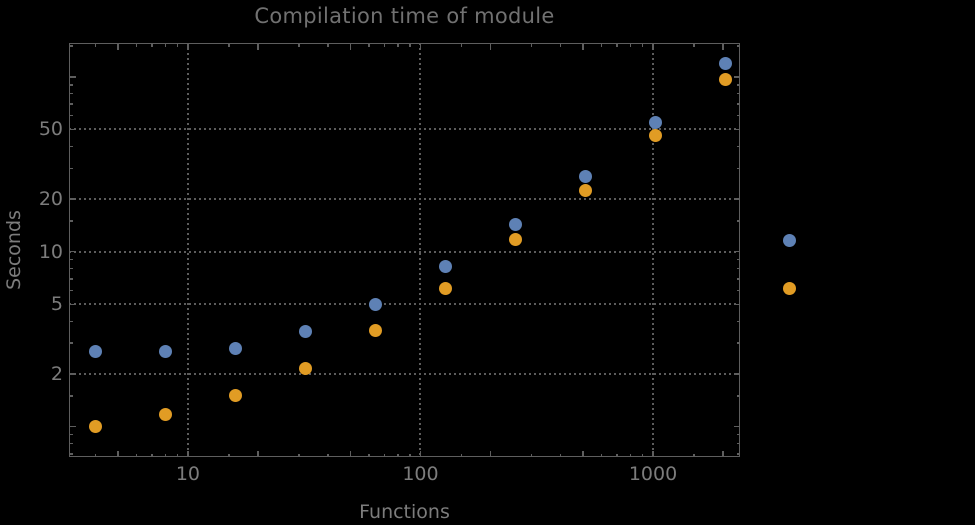 This screenshot has width=975, height=525. Describe the element at coordinates (56, 304) in the screenshot. I see `y-tick-label-5: 5` at that location.